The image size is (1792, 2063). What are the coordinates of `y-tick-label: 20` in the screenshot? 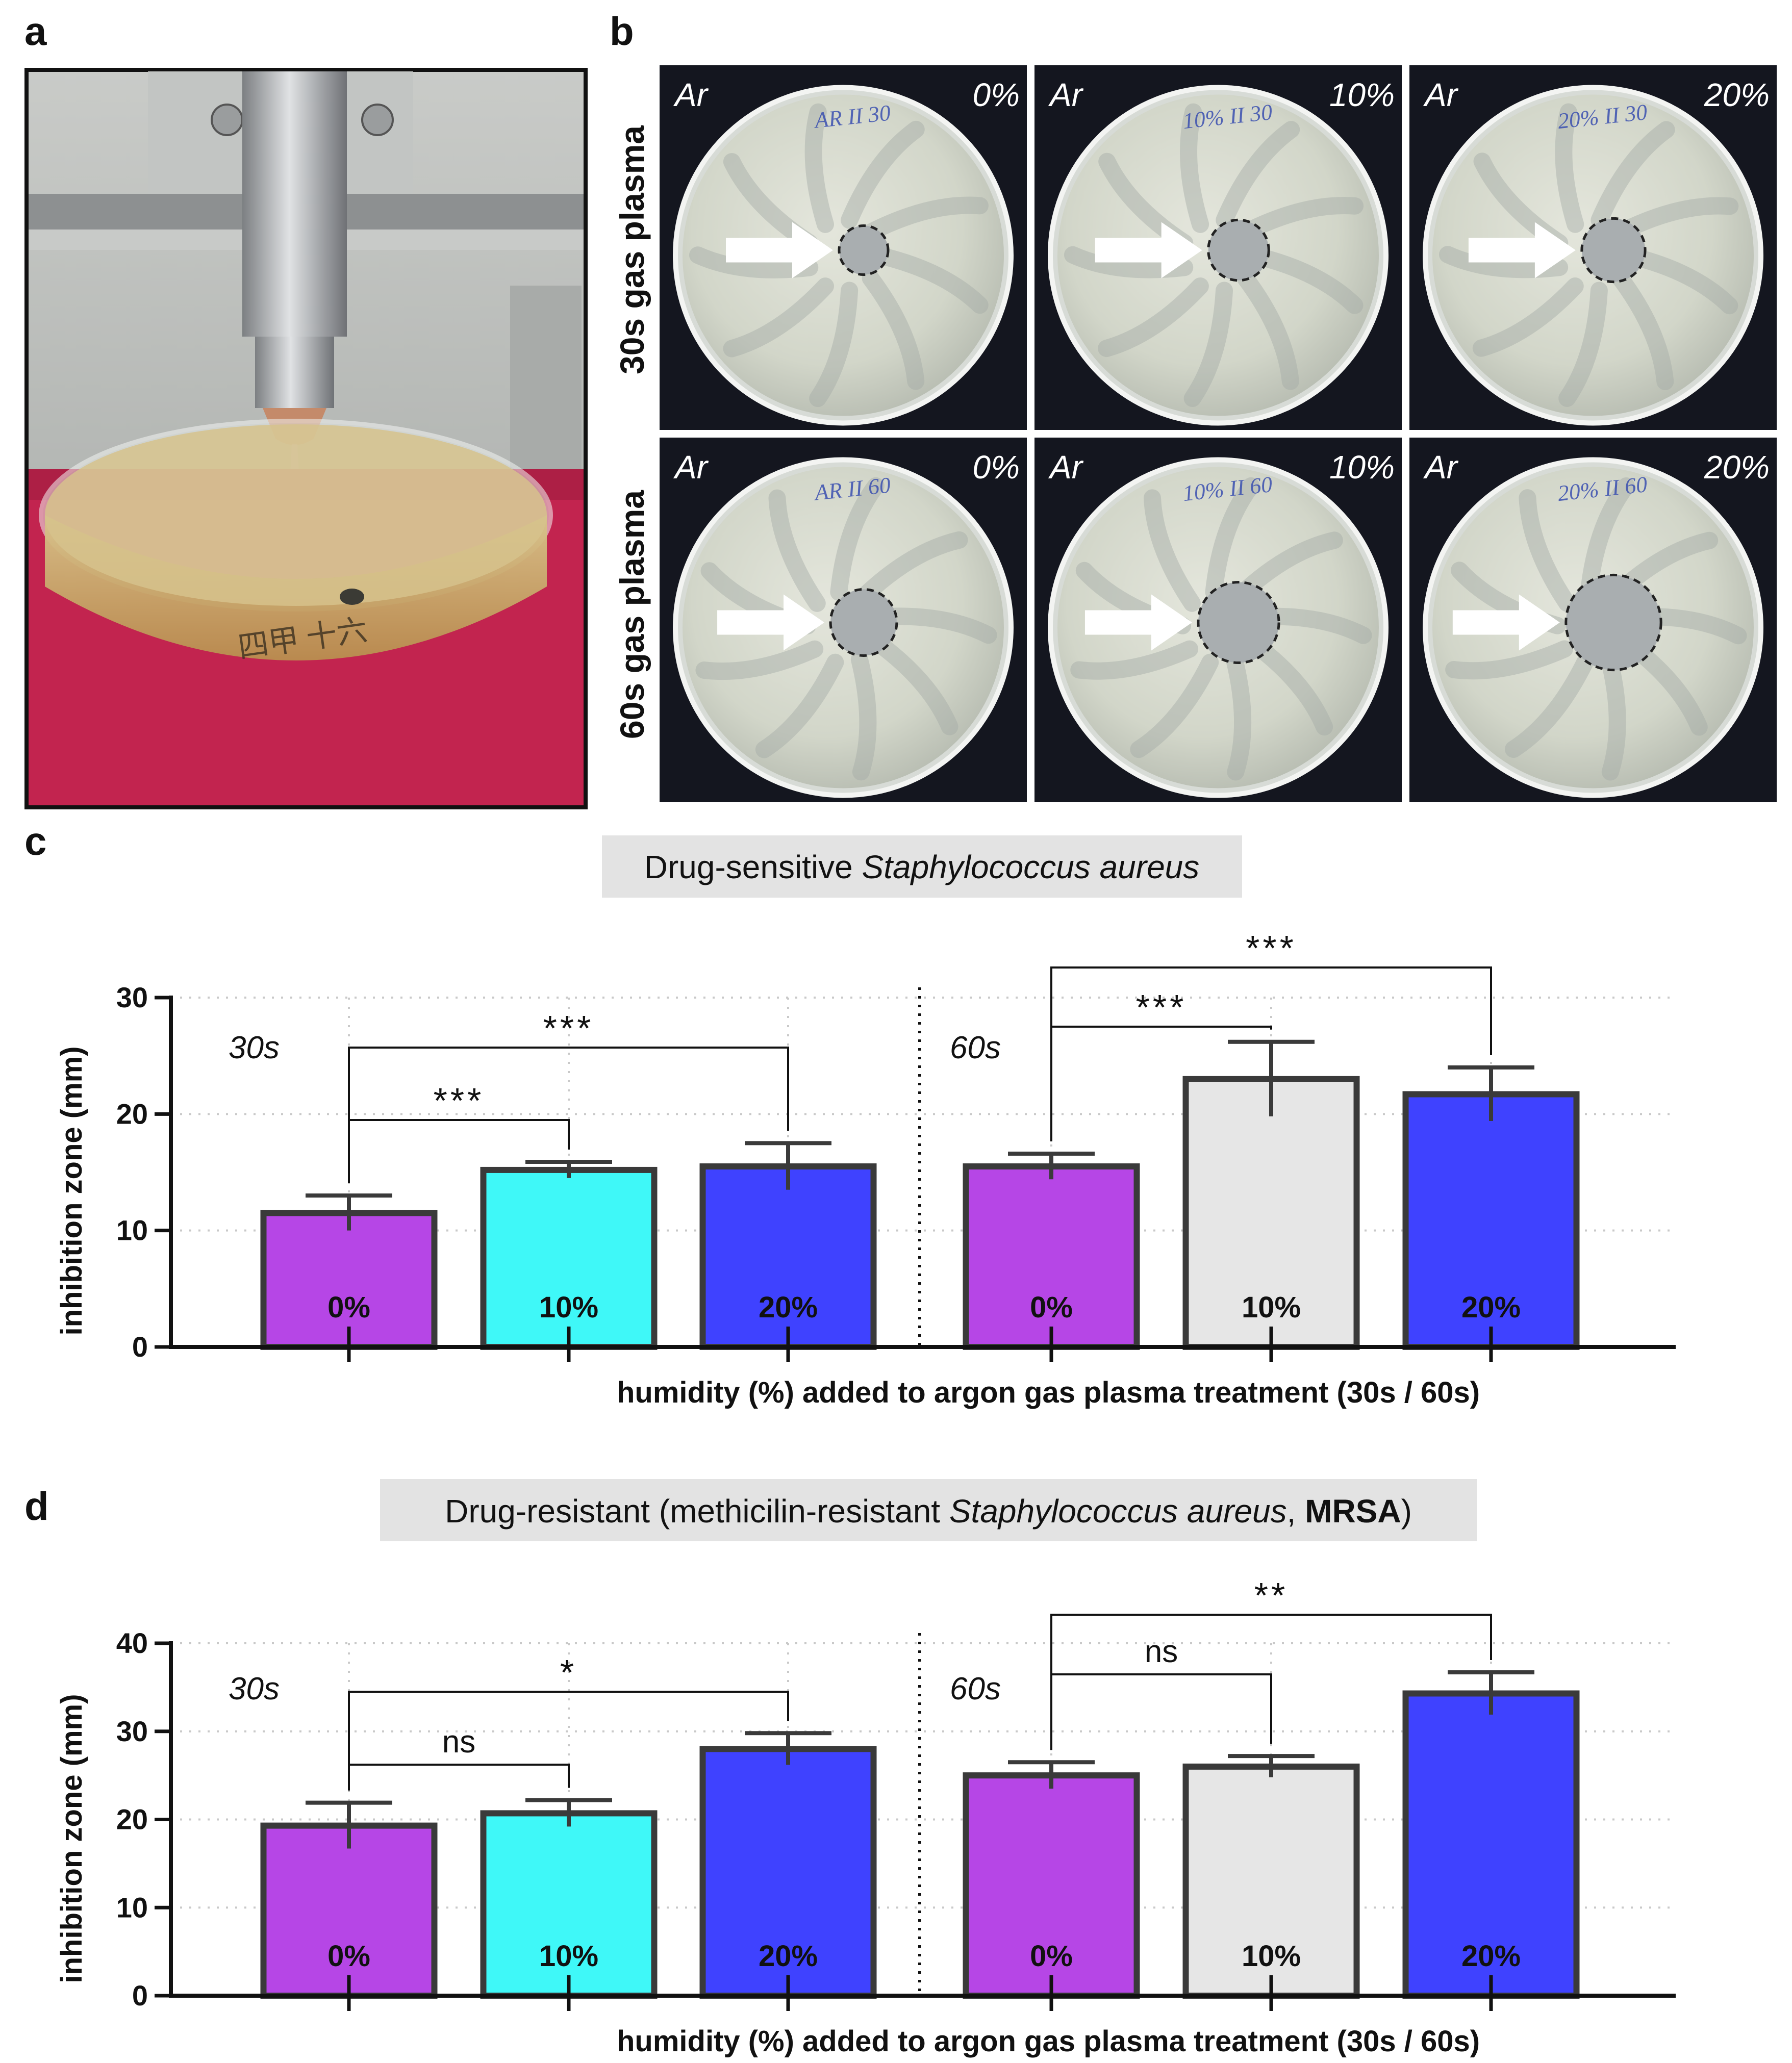 It's located at (132, 1114).